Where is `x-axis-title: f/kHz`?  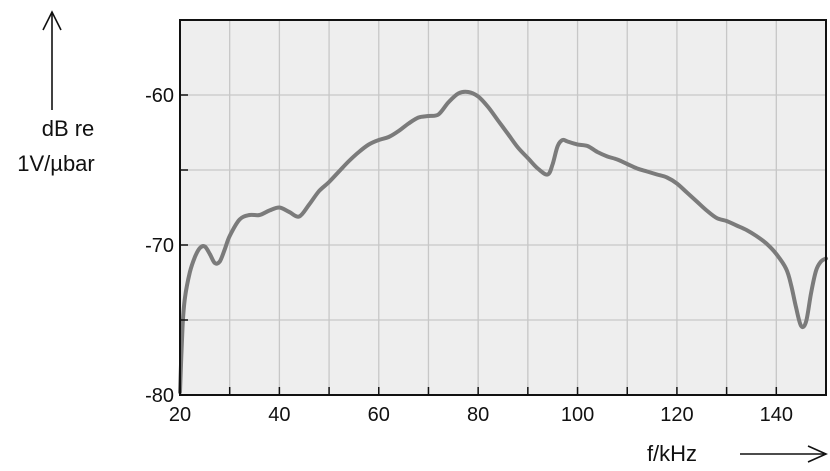 x-axis-title: f/kHz is located at coordinates (672, 453).